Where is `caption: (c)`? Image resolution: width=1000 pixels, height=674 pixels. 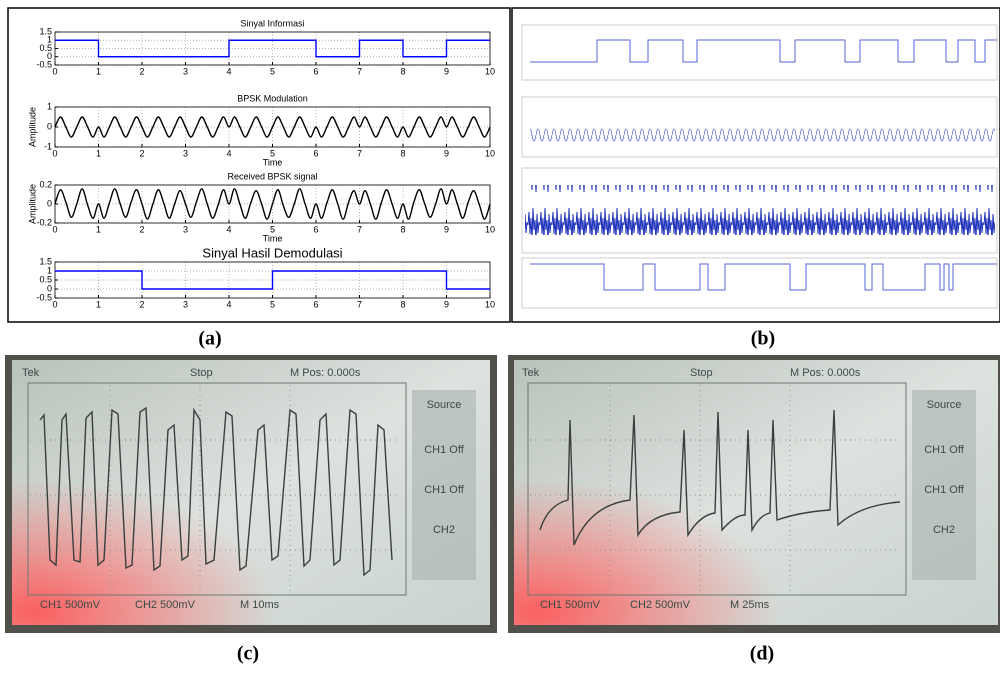
caption: (c) is located at coordinates (248, 654).